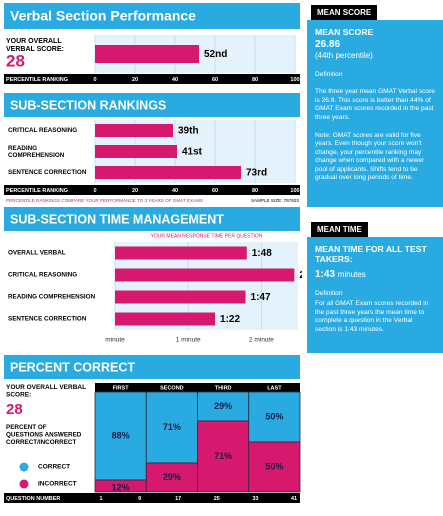 The height and width of the screenshot is (516, 443). What do you see at coordinates (344, 12) in the screenshot?
I see `panel-tag: MEAN SCORE` at bounding box center [344, 12].